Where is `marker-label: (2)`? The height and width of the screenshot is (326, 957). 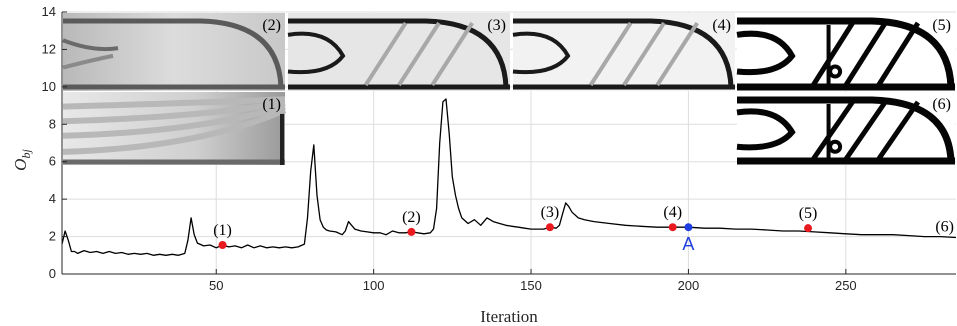
marker-label: (2) is located at coordinates (411, 217).